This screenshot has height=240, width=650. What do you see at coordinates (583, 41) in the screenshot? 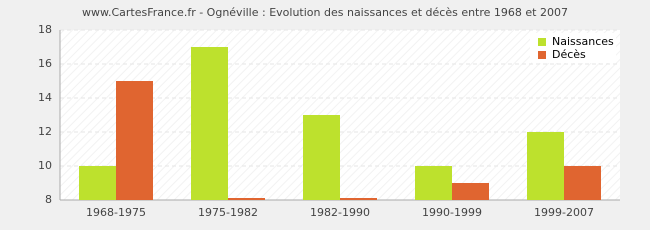
I see `legend-label: Naissances` at bounding box center [583, 41].